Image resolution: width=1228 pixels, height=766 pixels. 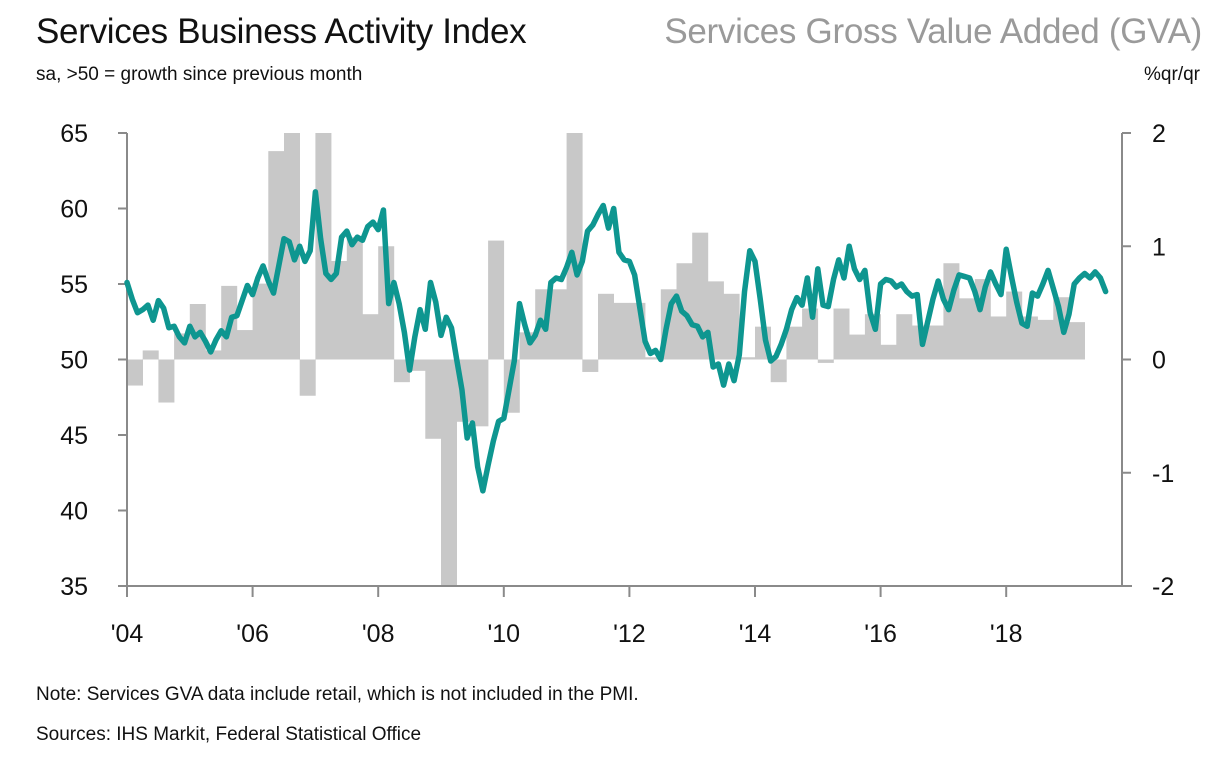 I want to click on left-axis-tick-label: 40, so click(x=74, y=512).